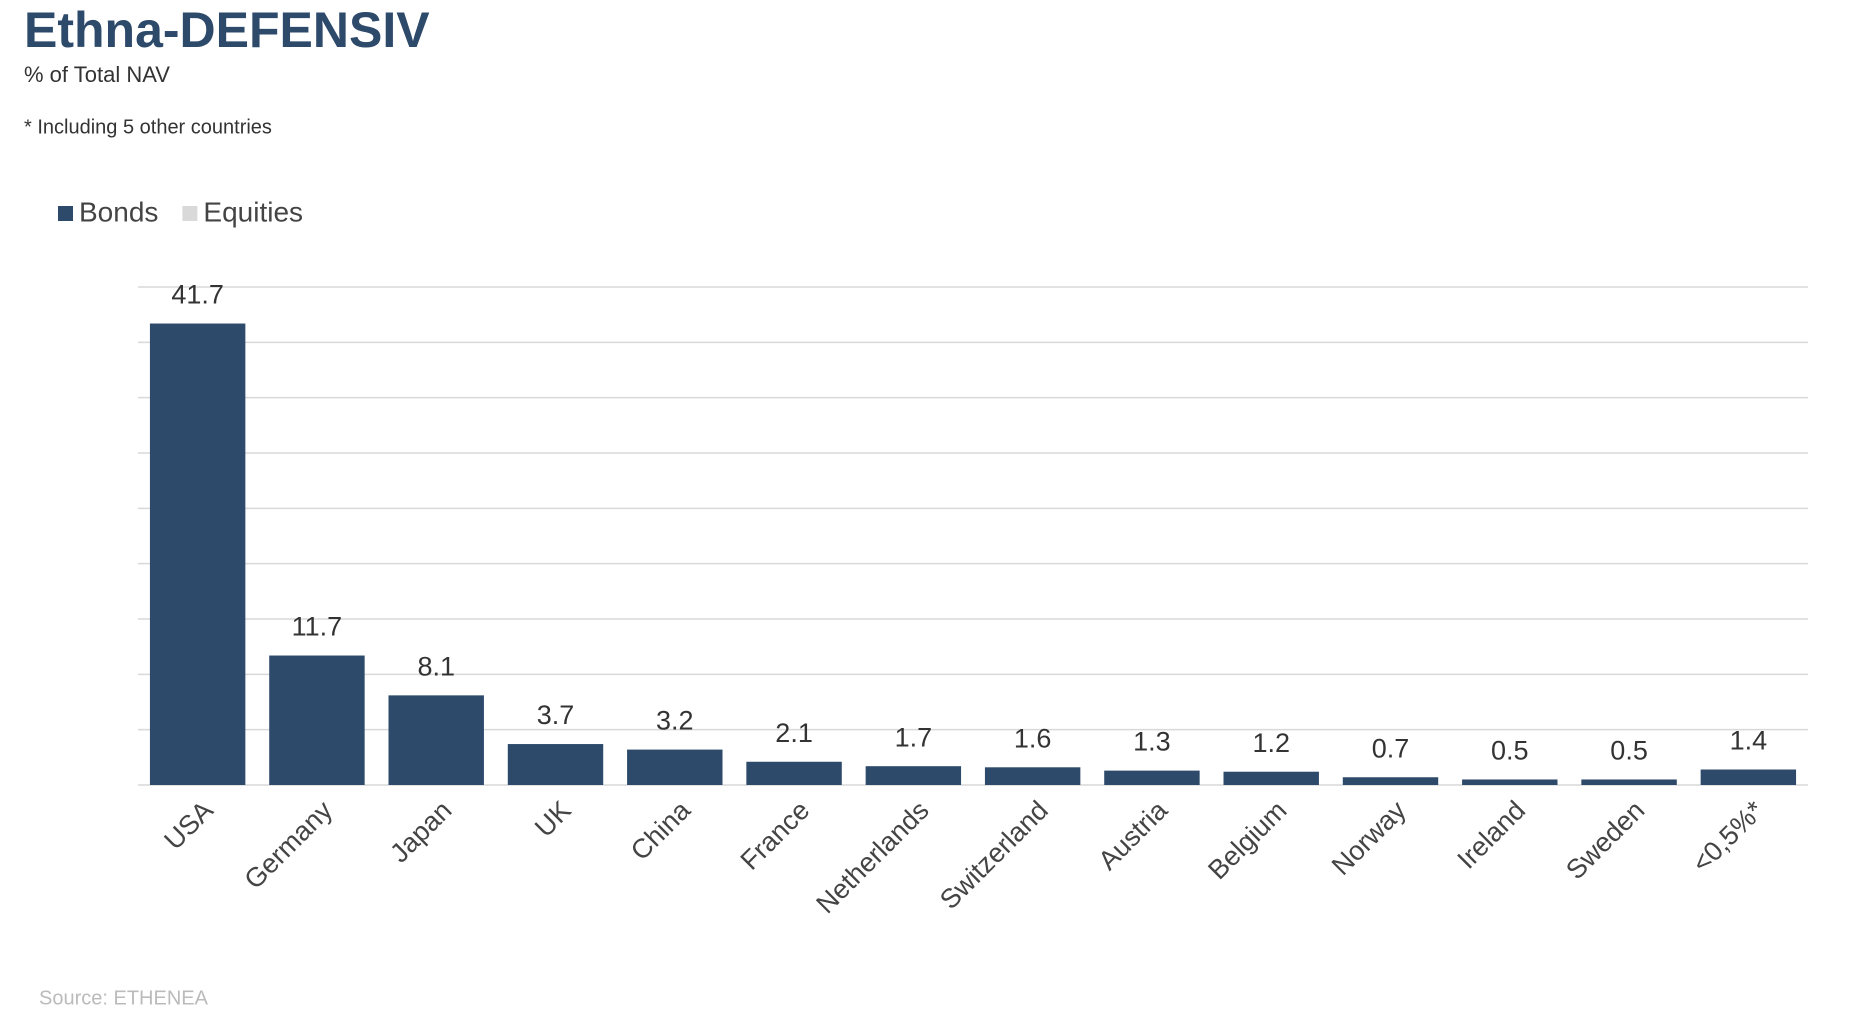 The image size is (1866, 1013). I want to click on x-tick-label: Norway, so click(1369, 838).